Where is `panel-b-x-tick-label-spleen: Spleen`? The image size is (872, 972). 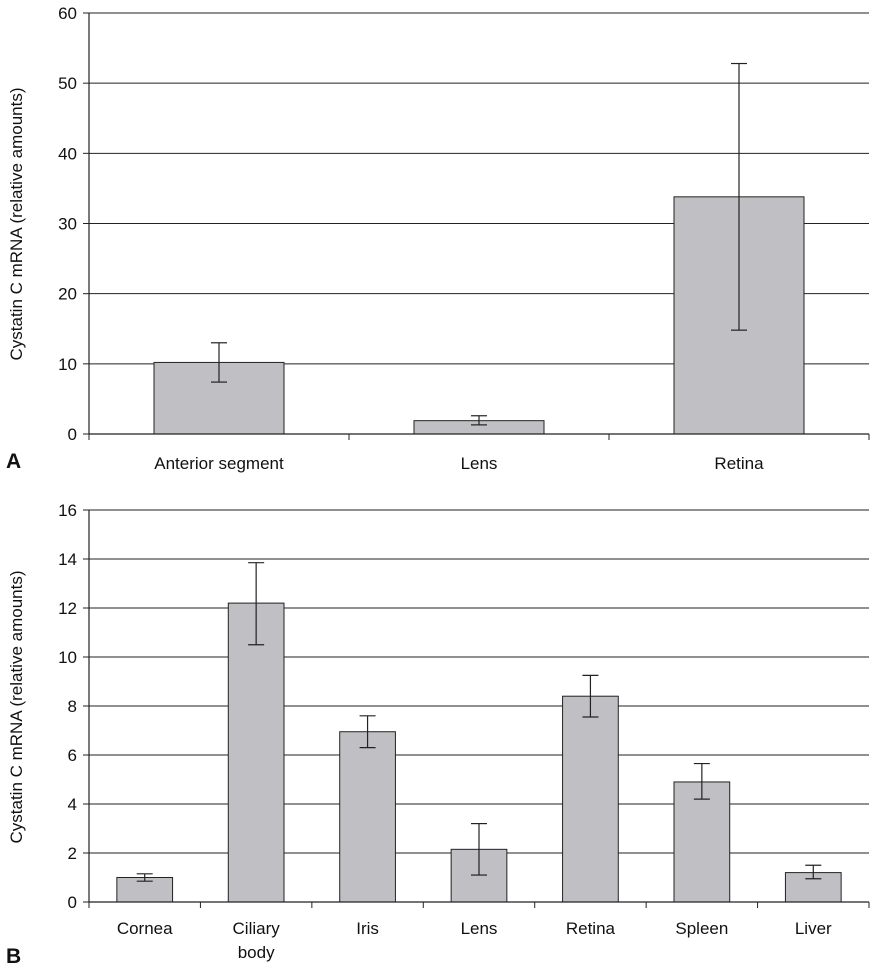
panel-b-x-tick-label-spleen: Spleen is located at coordinates (701, 928).